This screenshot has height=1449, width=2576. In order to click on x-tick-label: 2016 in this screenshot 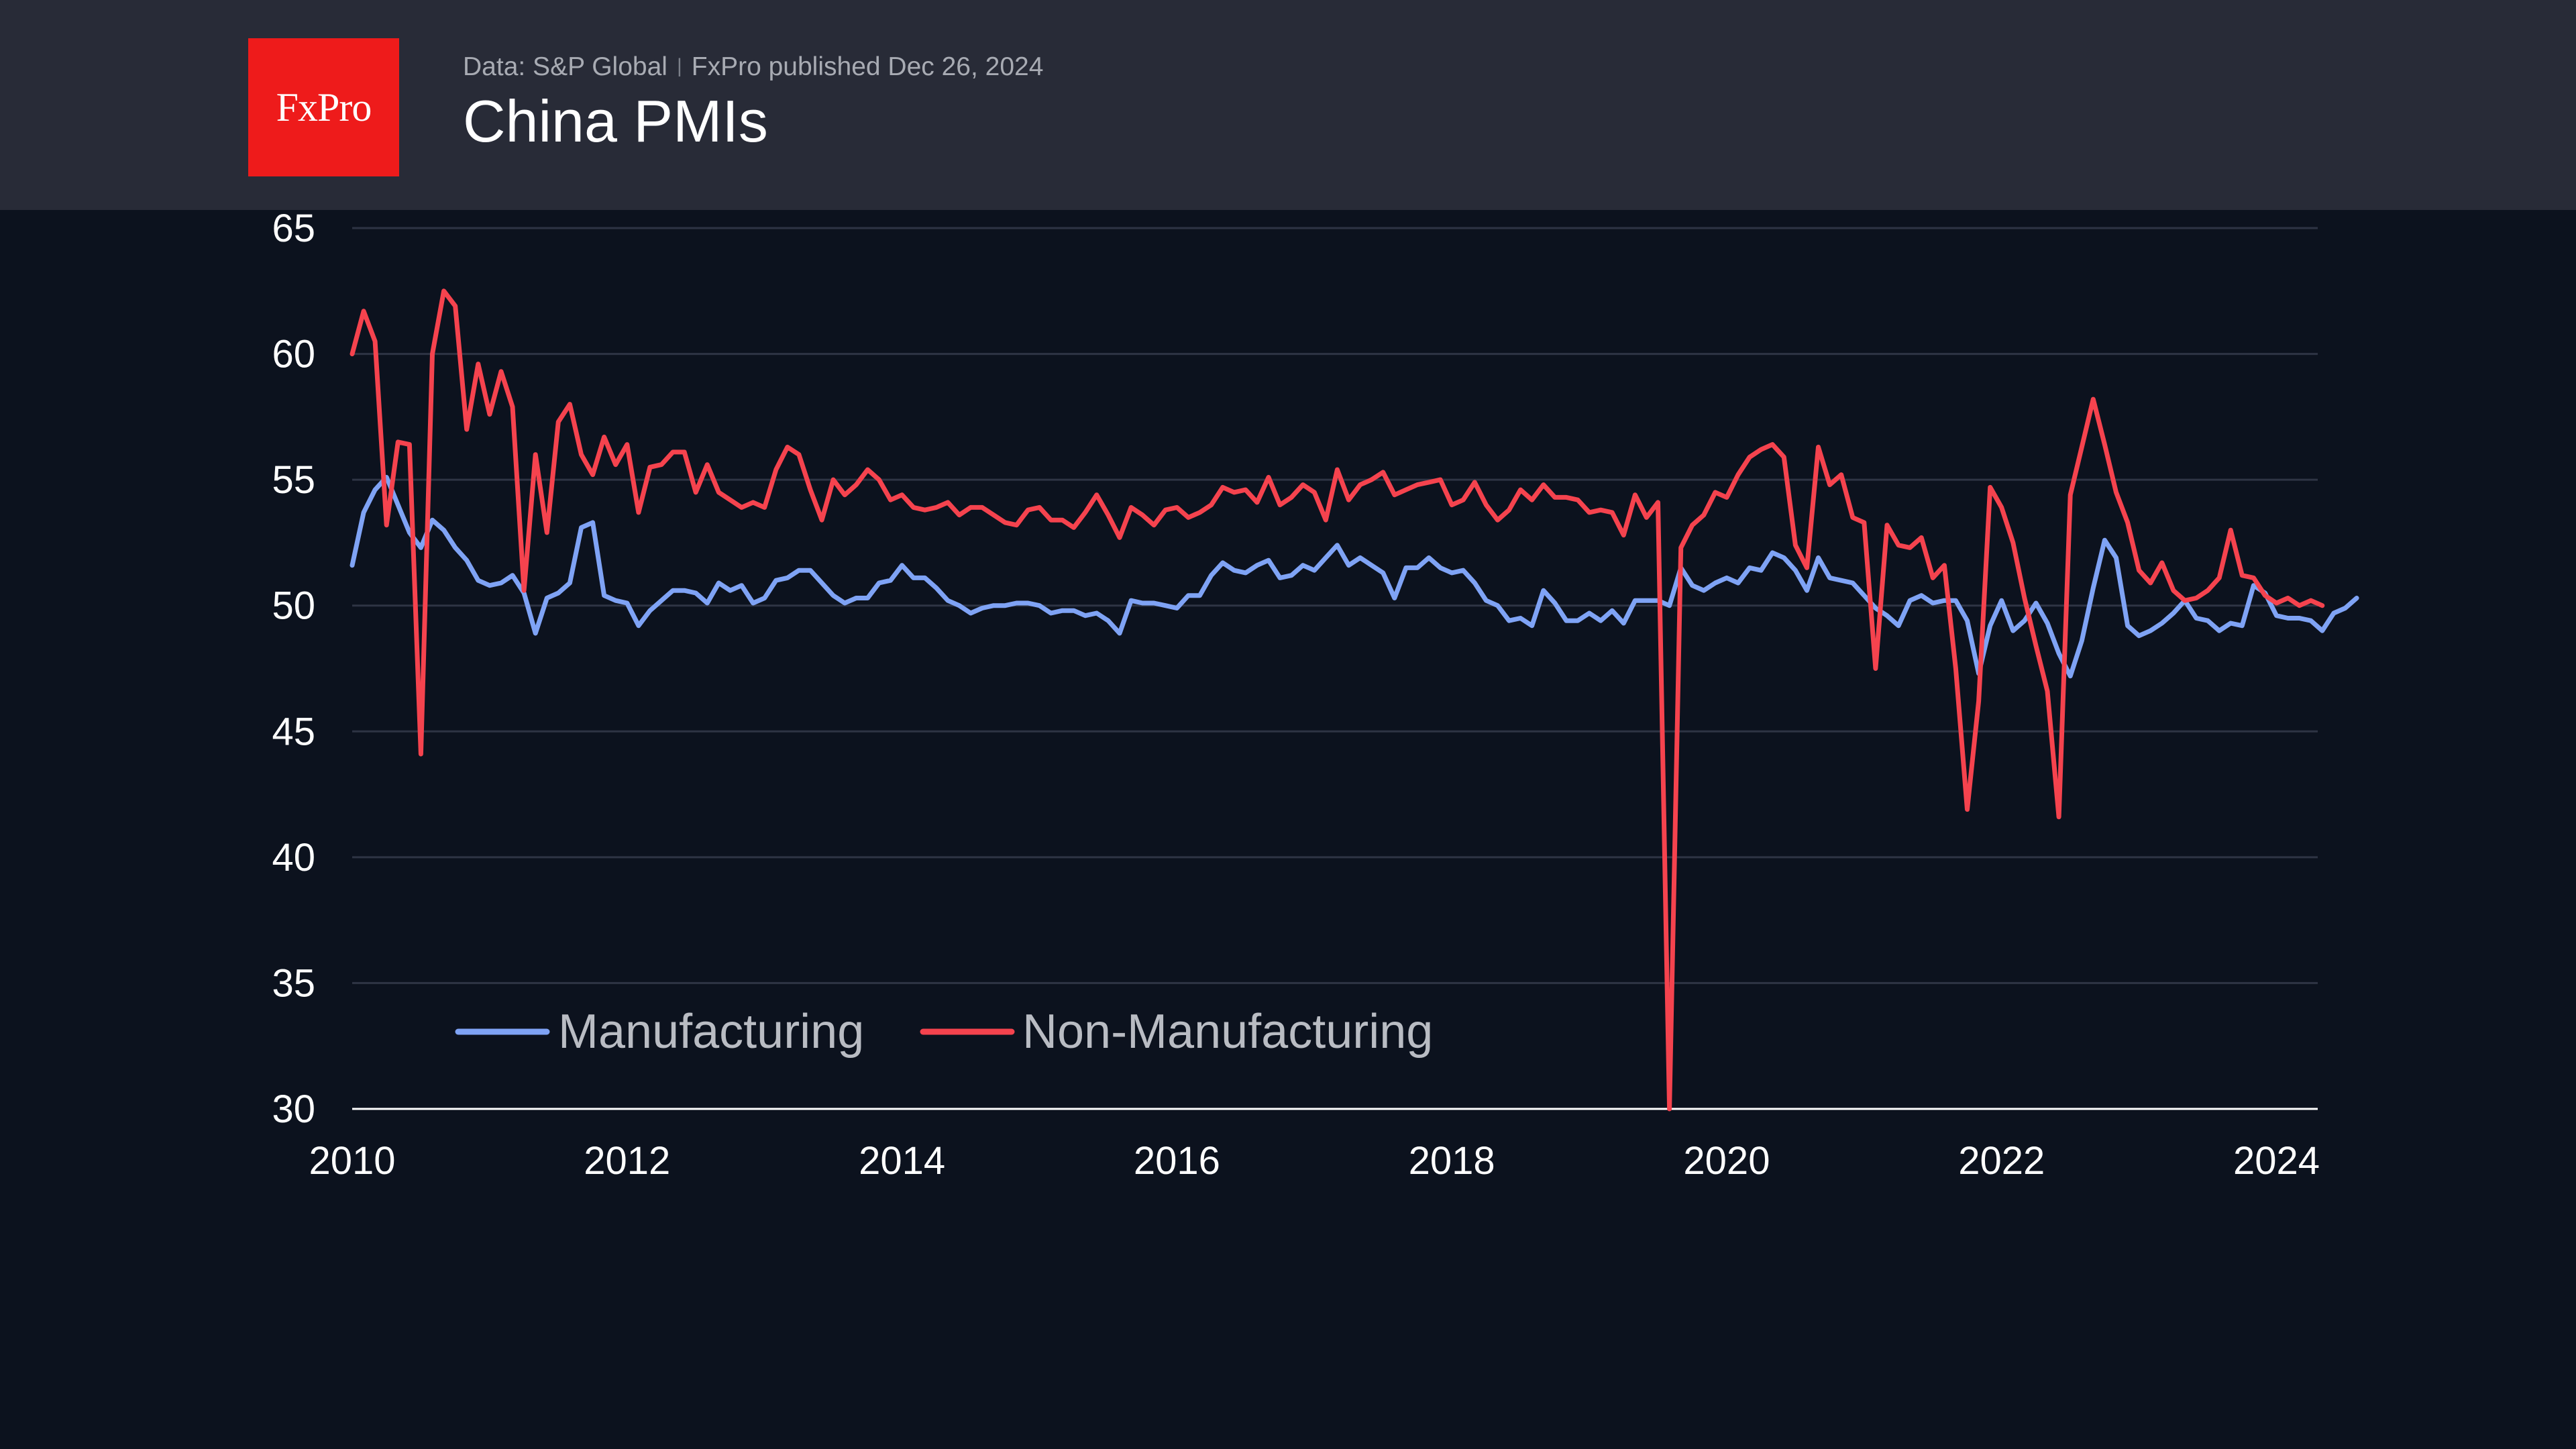, I will do `click(1177, 1161)`.